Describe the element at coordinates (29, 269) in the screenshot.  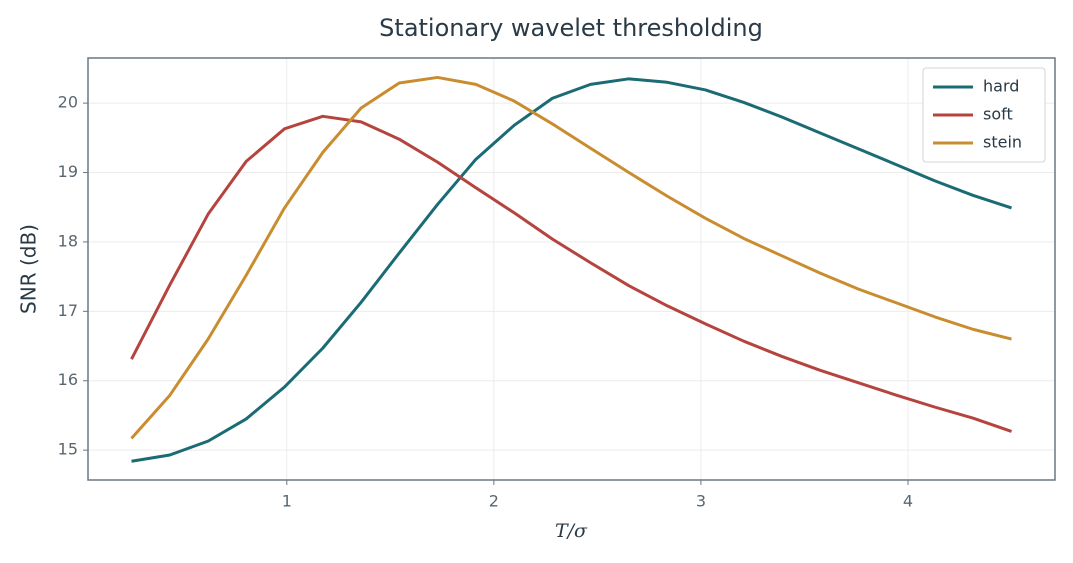
I see `y-axis-label: SNR (dB)` at that location.